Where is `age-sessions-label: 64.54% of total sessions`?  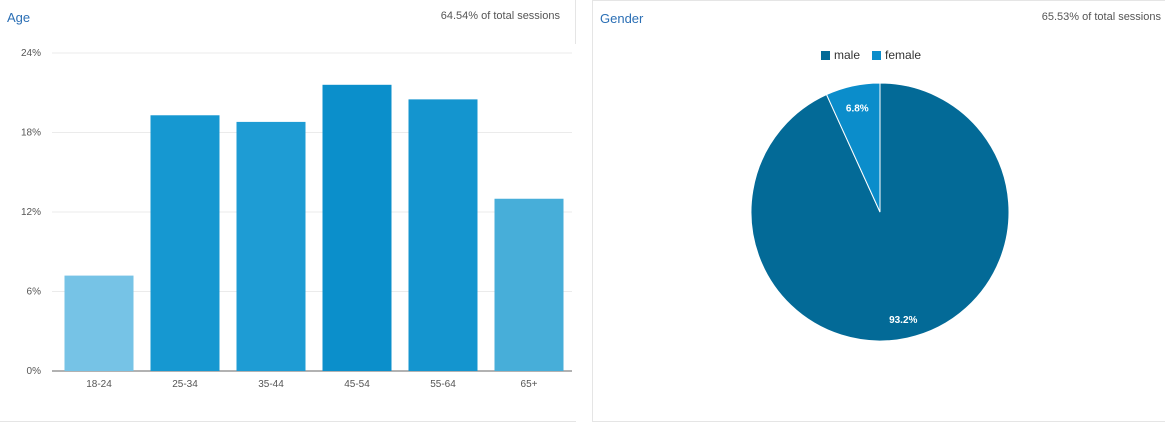 age-sessions-label: 64.54% of total sessions is located at coordinates (500, 16).